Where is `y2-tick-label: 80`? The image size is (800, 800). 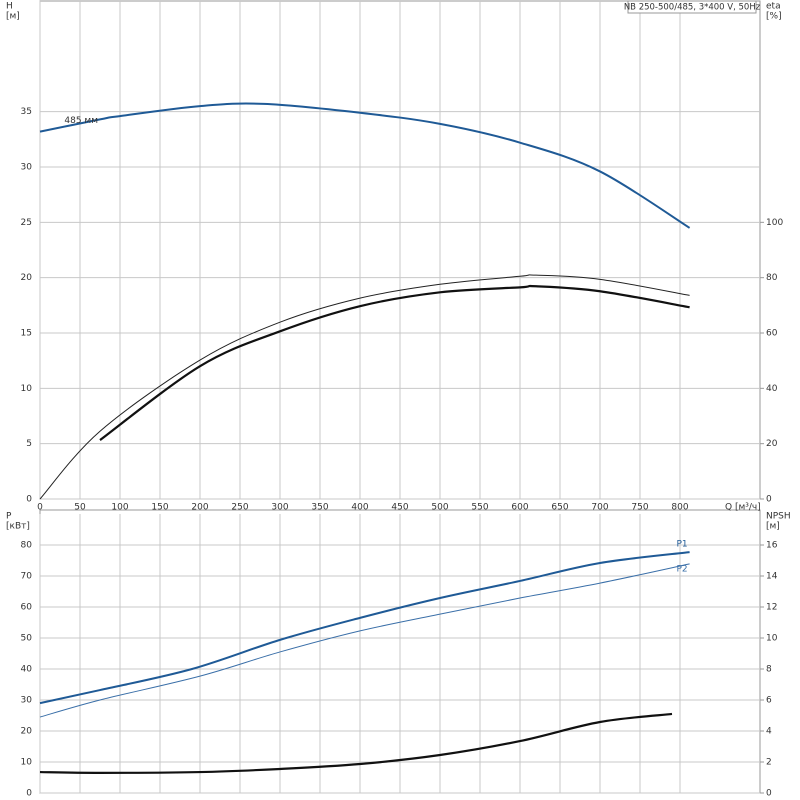
y2-tick-label: 80 is located at coordinates (772, 278).